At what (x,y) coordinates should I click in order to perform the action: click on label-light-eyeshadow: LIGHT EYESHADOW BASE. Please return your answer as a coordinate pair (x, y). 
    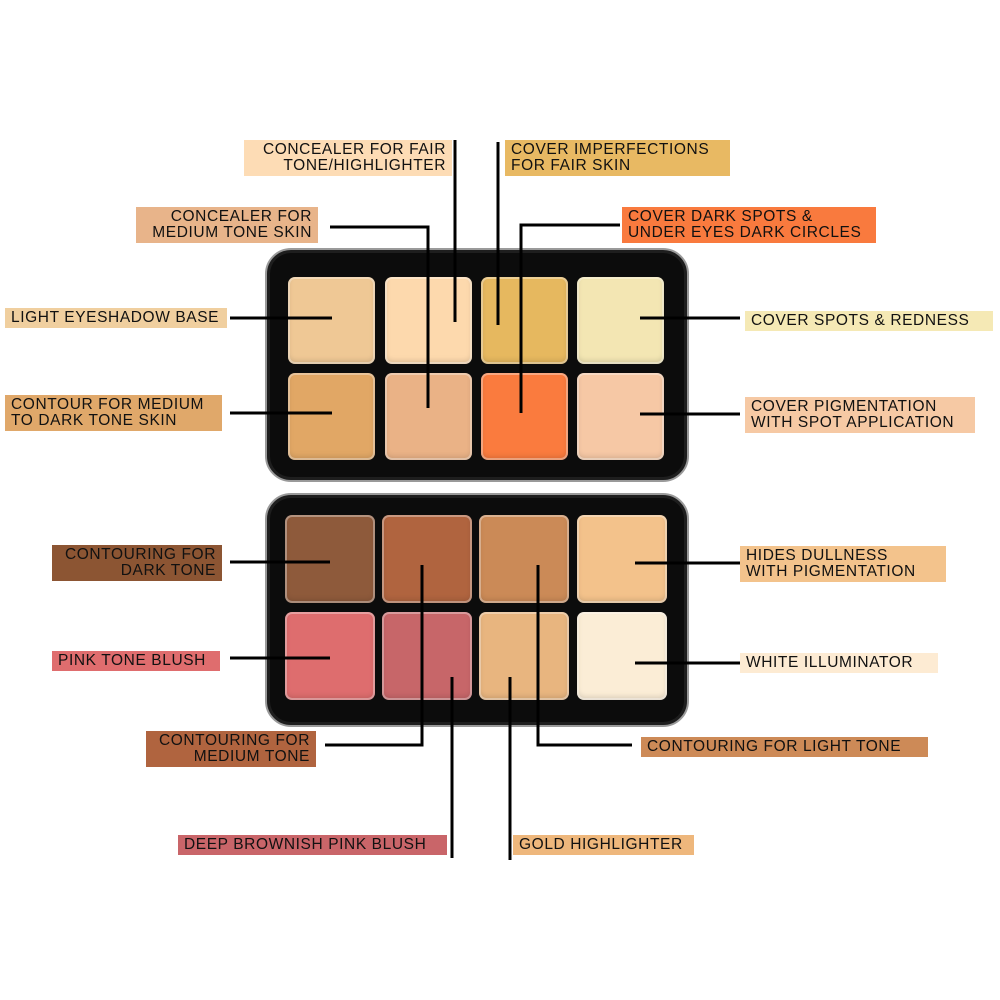
    Looking at the image, I should click on (116, 318).